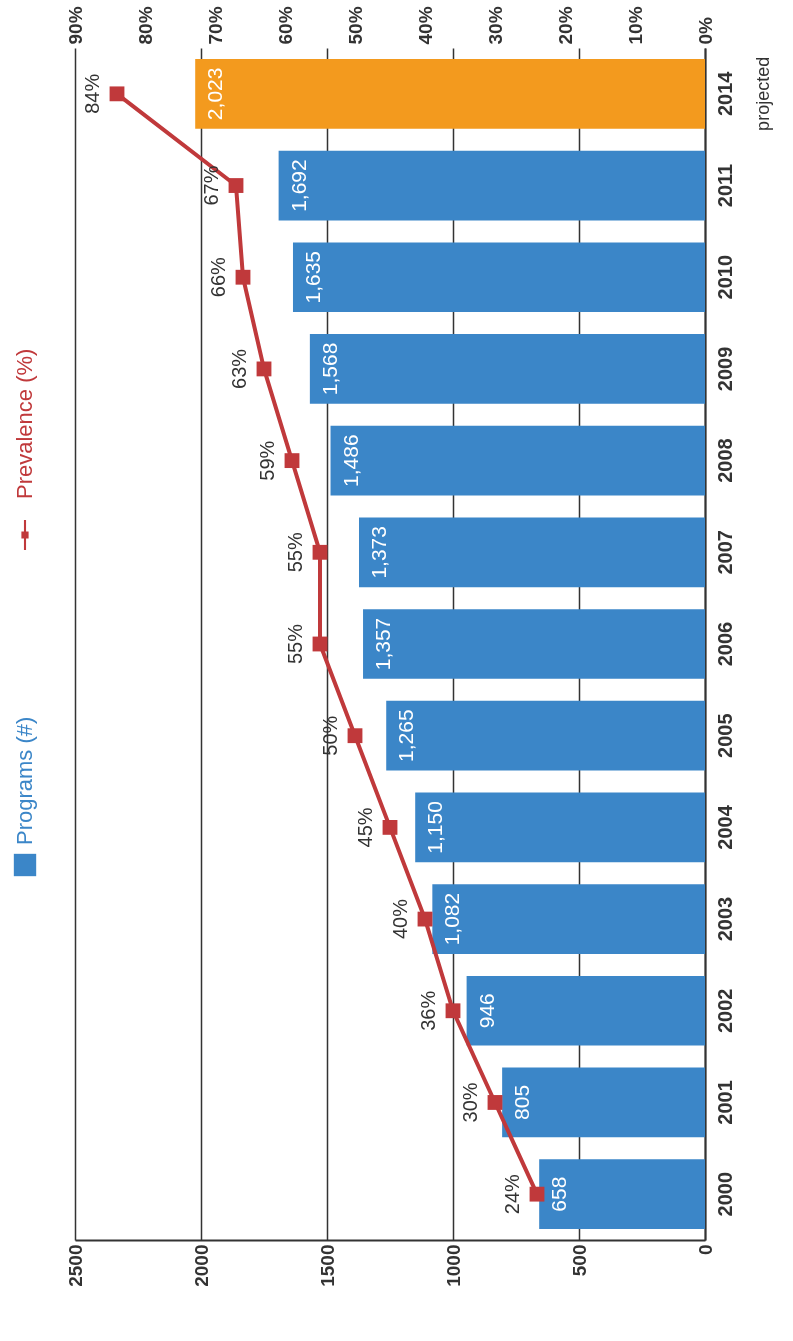 The width and height of the screenshot is (793, 1341). What do you see at coordinates (239, 368) in the screenshot?
I see `data-label: 63%` at bounding box center [239, 368].